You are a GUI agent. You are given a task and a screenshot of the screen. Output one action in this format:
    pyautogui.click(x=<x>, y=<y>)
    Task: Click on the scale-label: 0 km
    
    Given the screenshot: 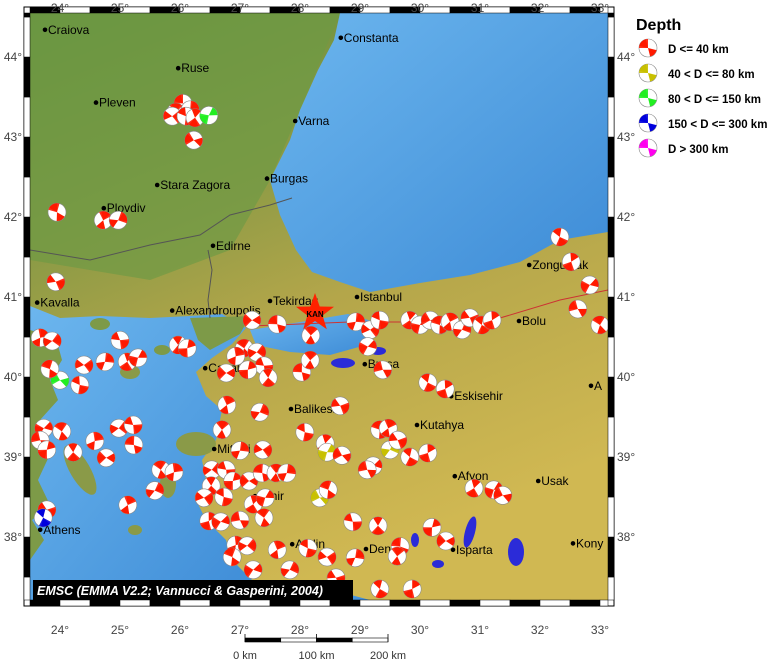 What is the action you would take?
    pyautogui.click(x=245, y=655)
    